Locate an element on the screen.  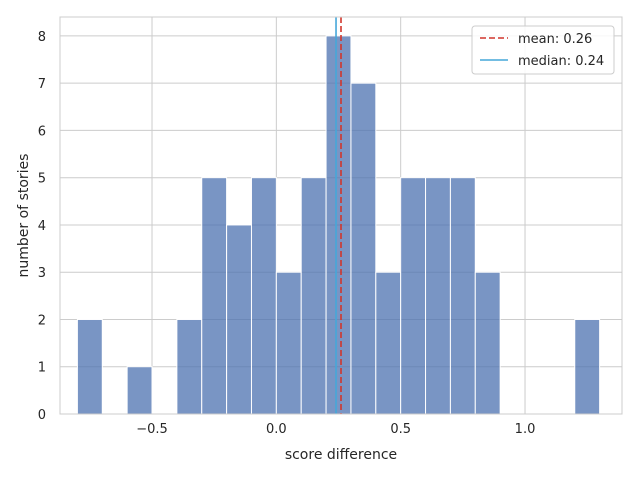
y-tick-label: 1 is located at coordinates (42, 368).